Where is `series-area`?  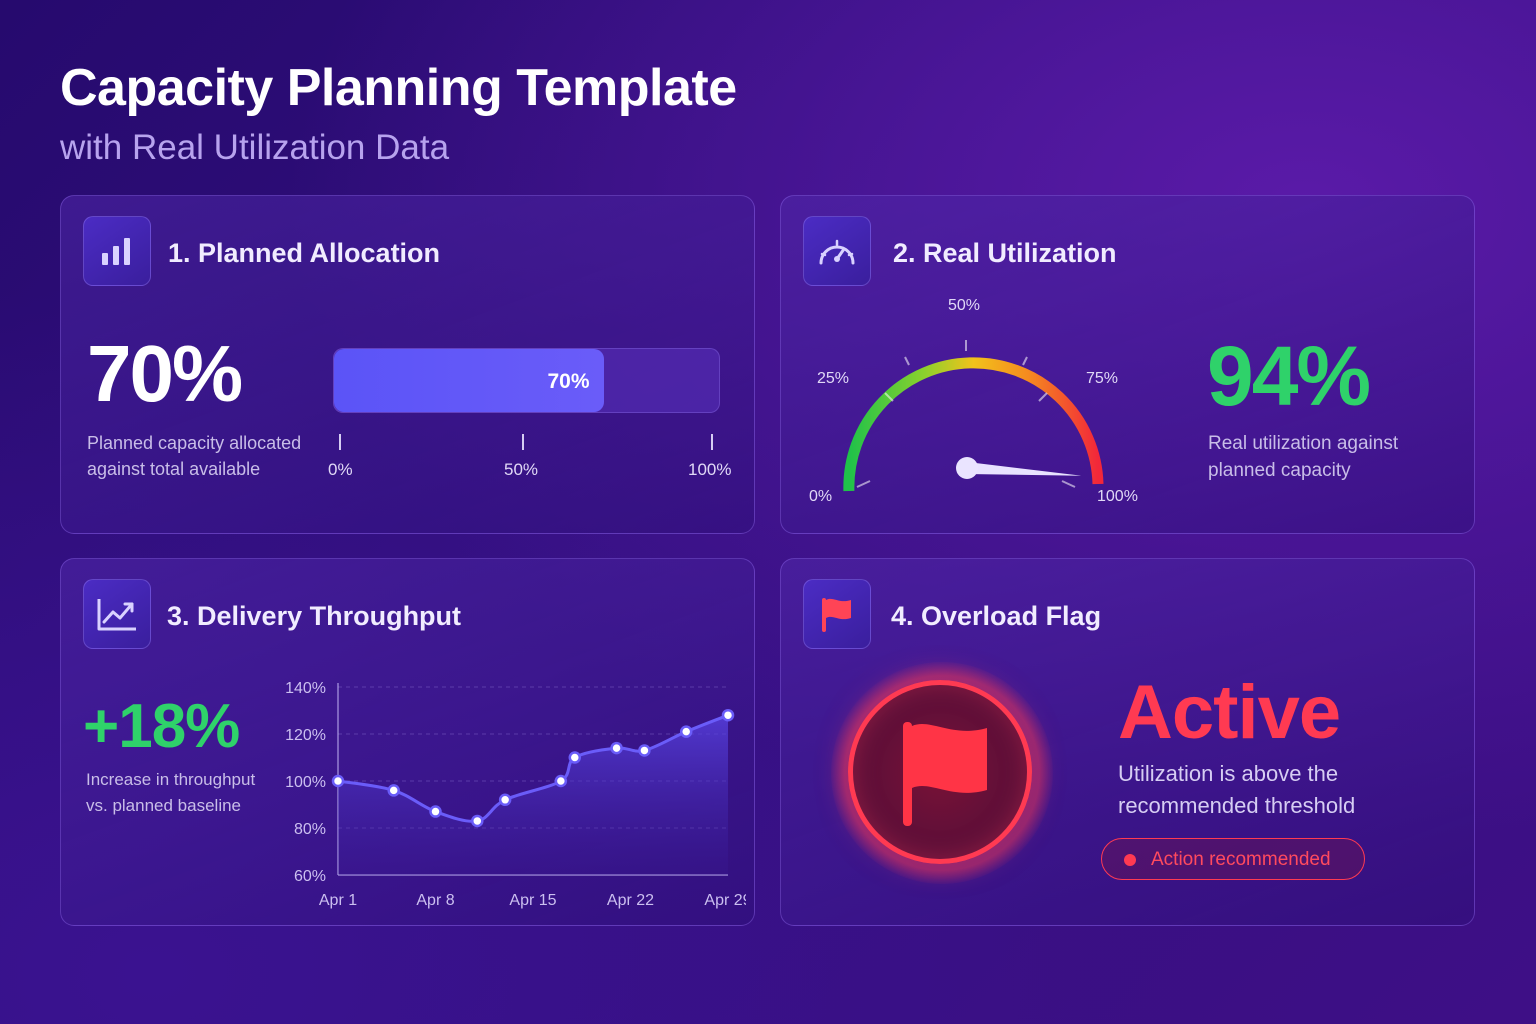 series-area is located at coordinates (533, 795).